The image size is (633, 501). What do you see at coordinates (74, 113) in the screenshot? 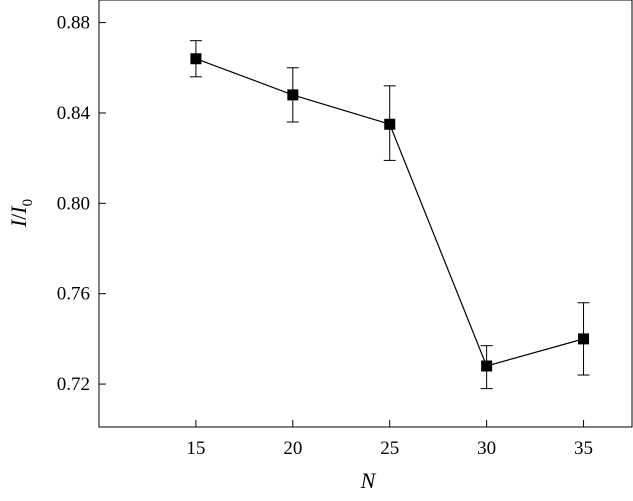
I see `y-tick-label: 0.84` at bounding box center [74, 113].